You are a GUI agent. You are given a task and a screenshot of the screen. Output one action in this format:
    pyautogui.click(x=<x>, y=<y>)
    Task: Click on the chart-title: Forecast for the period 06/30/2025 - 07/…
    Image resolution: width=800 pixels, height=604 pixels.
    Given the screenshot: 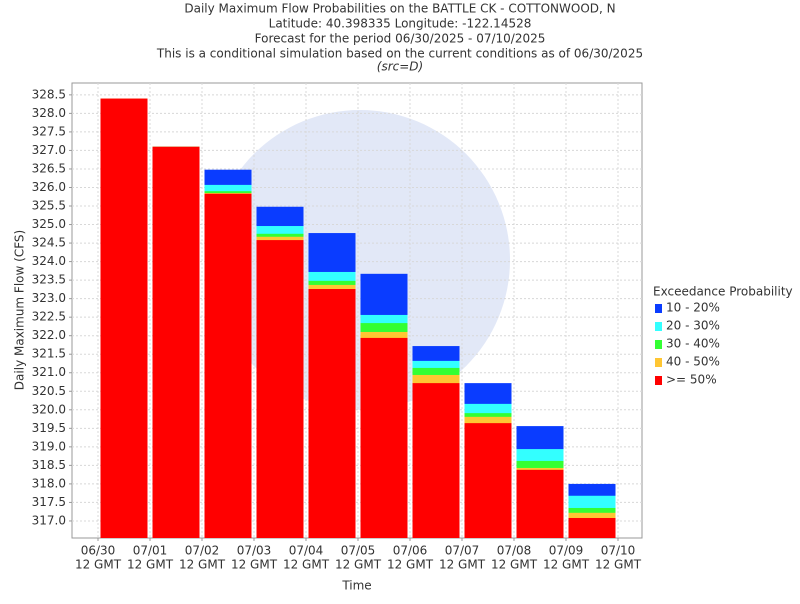 What is the action you would take?
    pyautogui.click(x=400, y=39)
    